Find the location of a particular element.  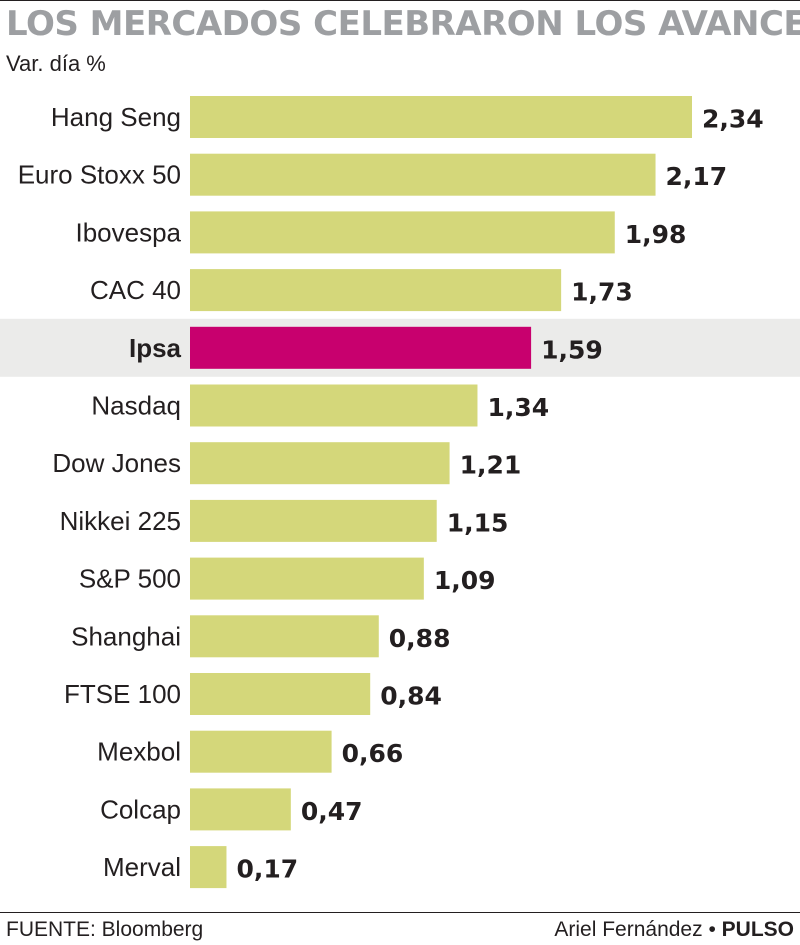

value-label: 1,59 is located at coordinates (572, 349).